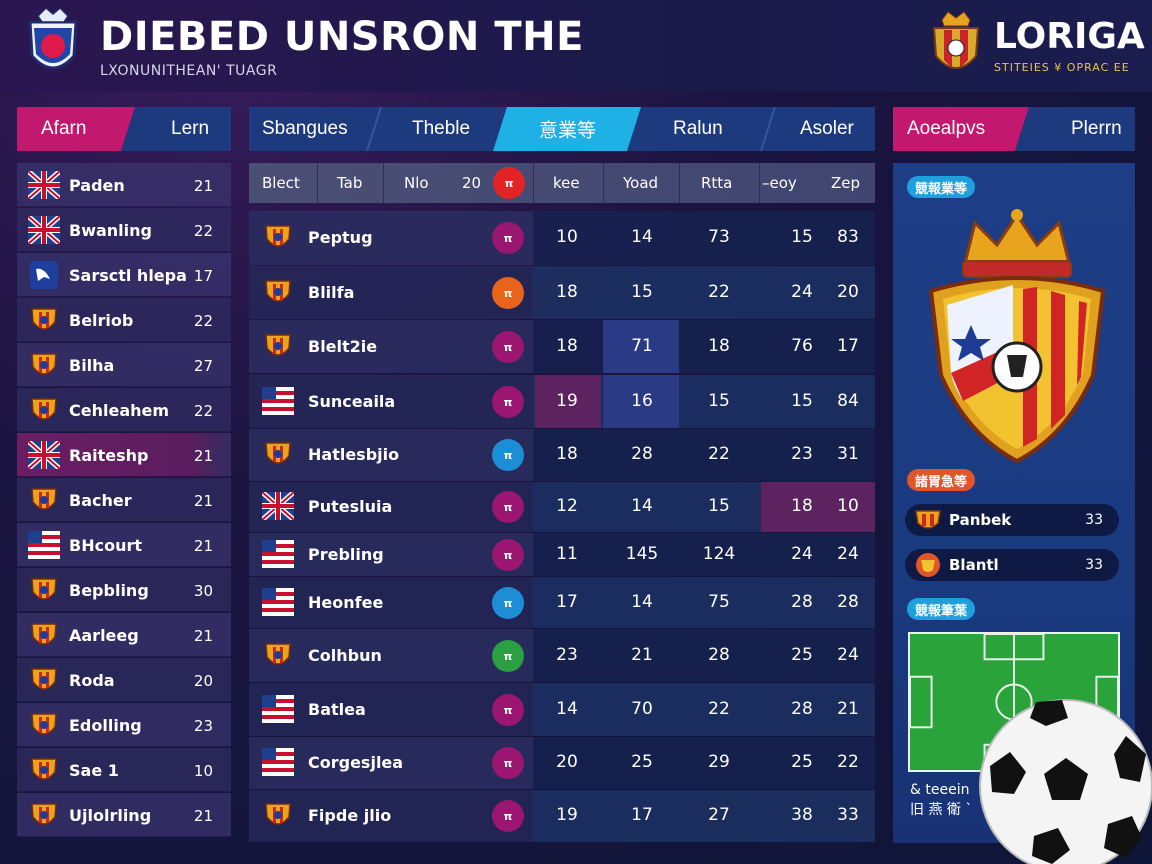 This screenshot has height=864, width=1152. I want to click on stat-cell: 20, so click(567, 762).